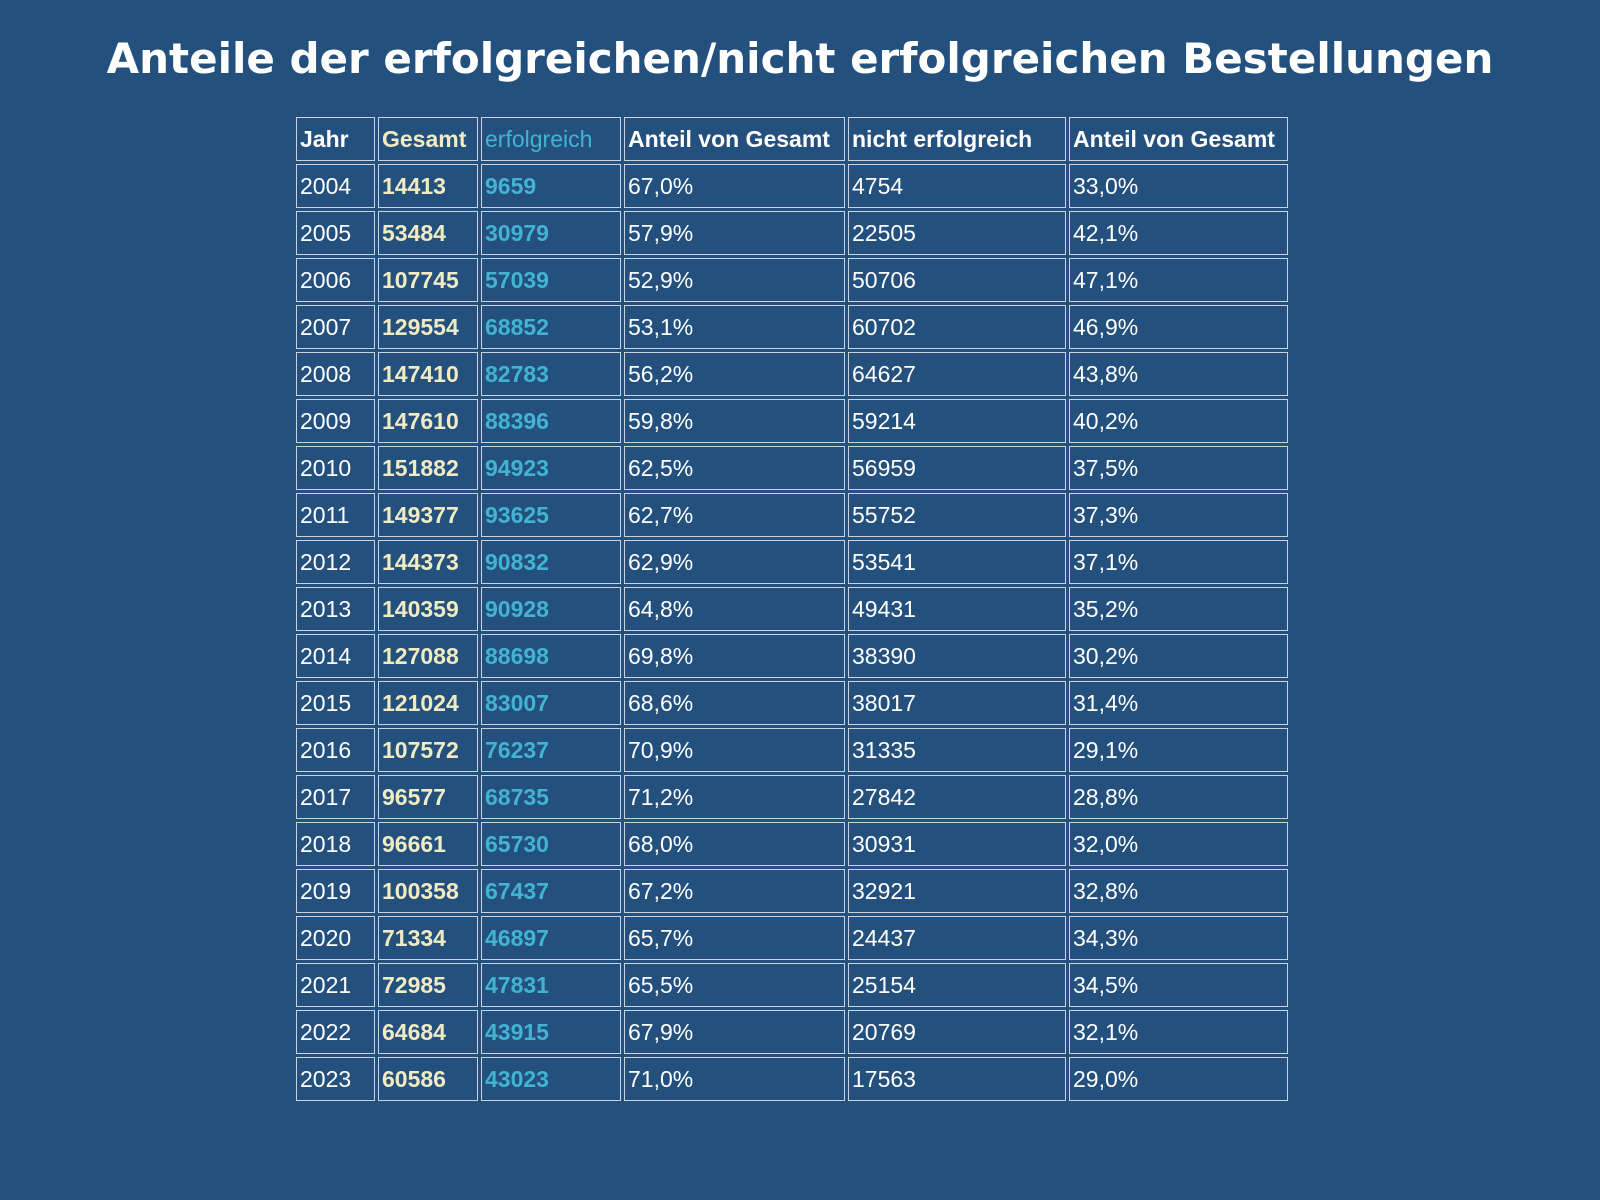 The width and height of the screenshot is (1600, 1200). I want to click on cell-nicht-erfolgreich: 56959, so click(957, 468).